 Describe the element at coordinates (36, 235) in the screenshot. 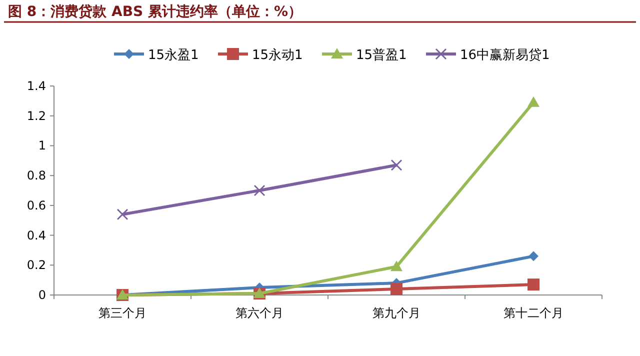

I see `y-tick-label: 0.4` at that location.